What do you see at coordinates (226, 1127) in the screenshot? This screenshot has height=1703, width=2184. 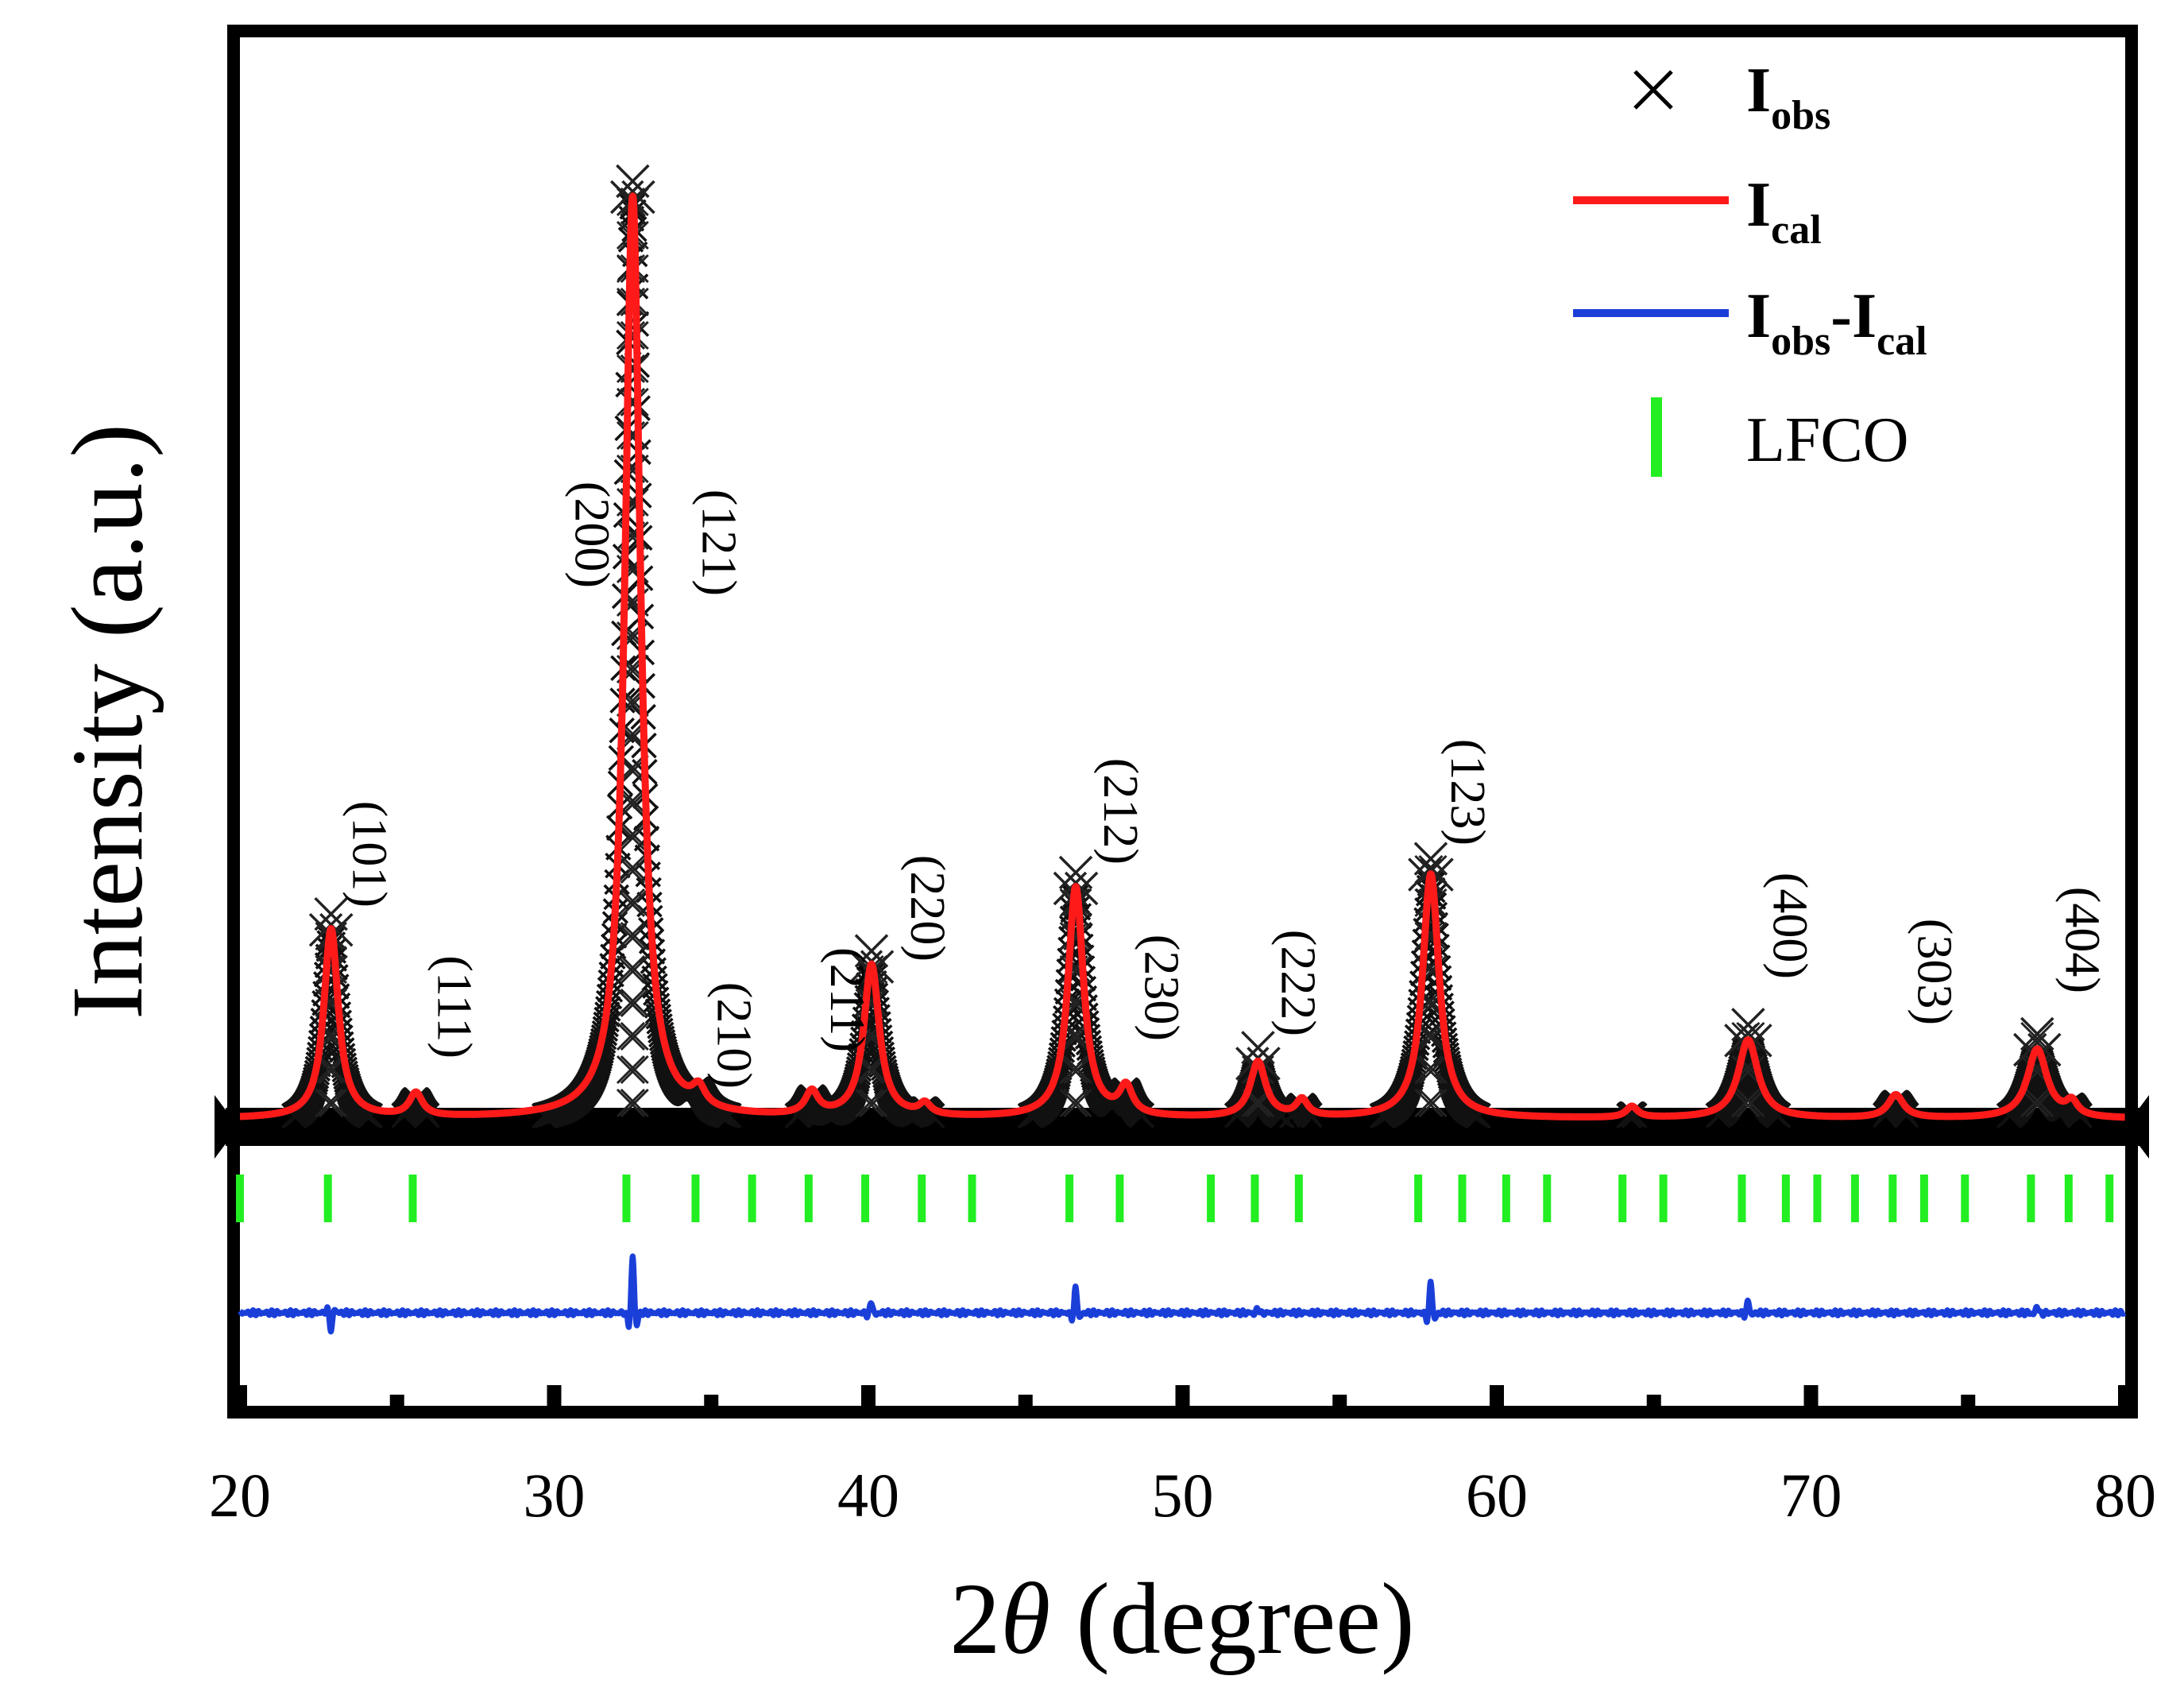 I see `baseline-left-marker` at bounding box center [226, 1127].